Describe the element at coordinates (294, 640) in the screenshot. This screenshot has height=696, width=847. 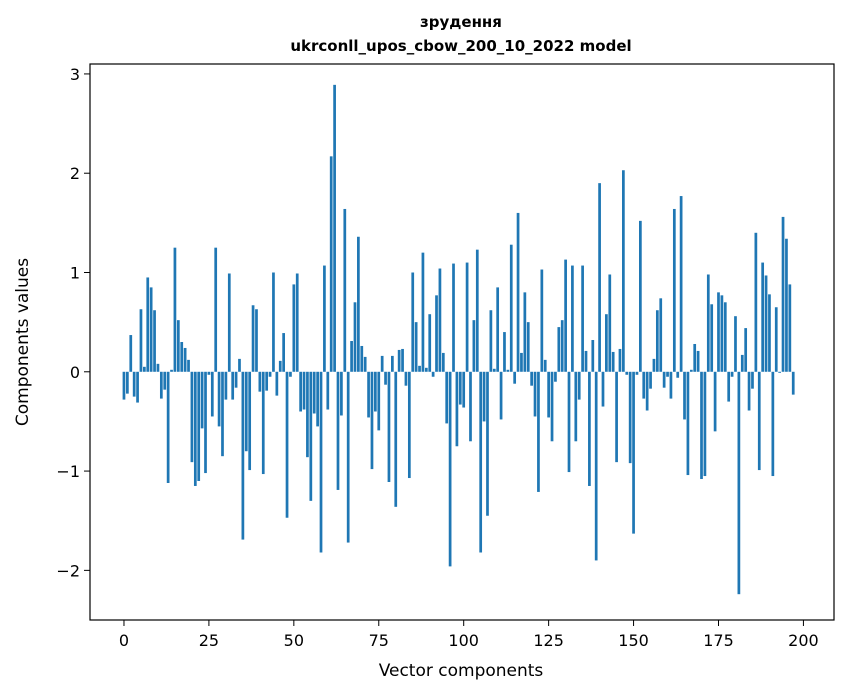
I see `x-tick-label: 50` at that location.